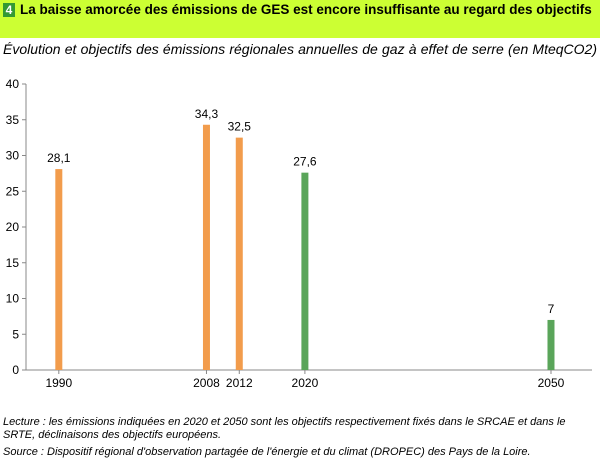  Describe the element at coordinates (58, 383) in the screenshot. I see `x-tick-label-1990: 1990` at that location.